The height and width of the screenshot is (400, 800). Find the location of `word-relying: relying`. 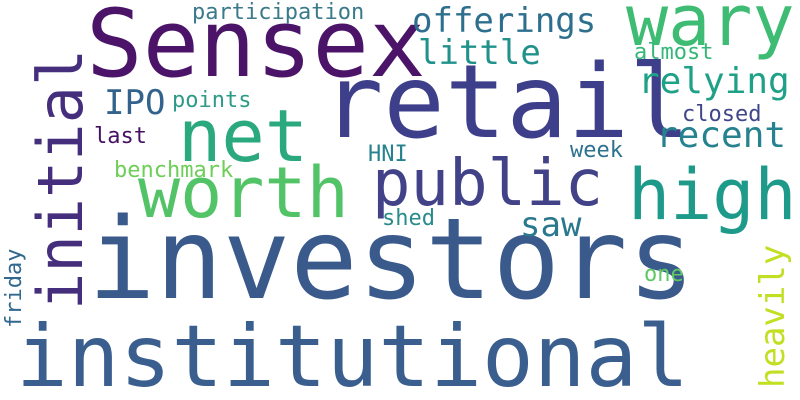

word-relying: relying is located at coordinates (714, 81).